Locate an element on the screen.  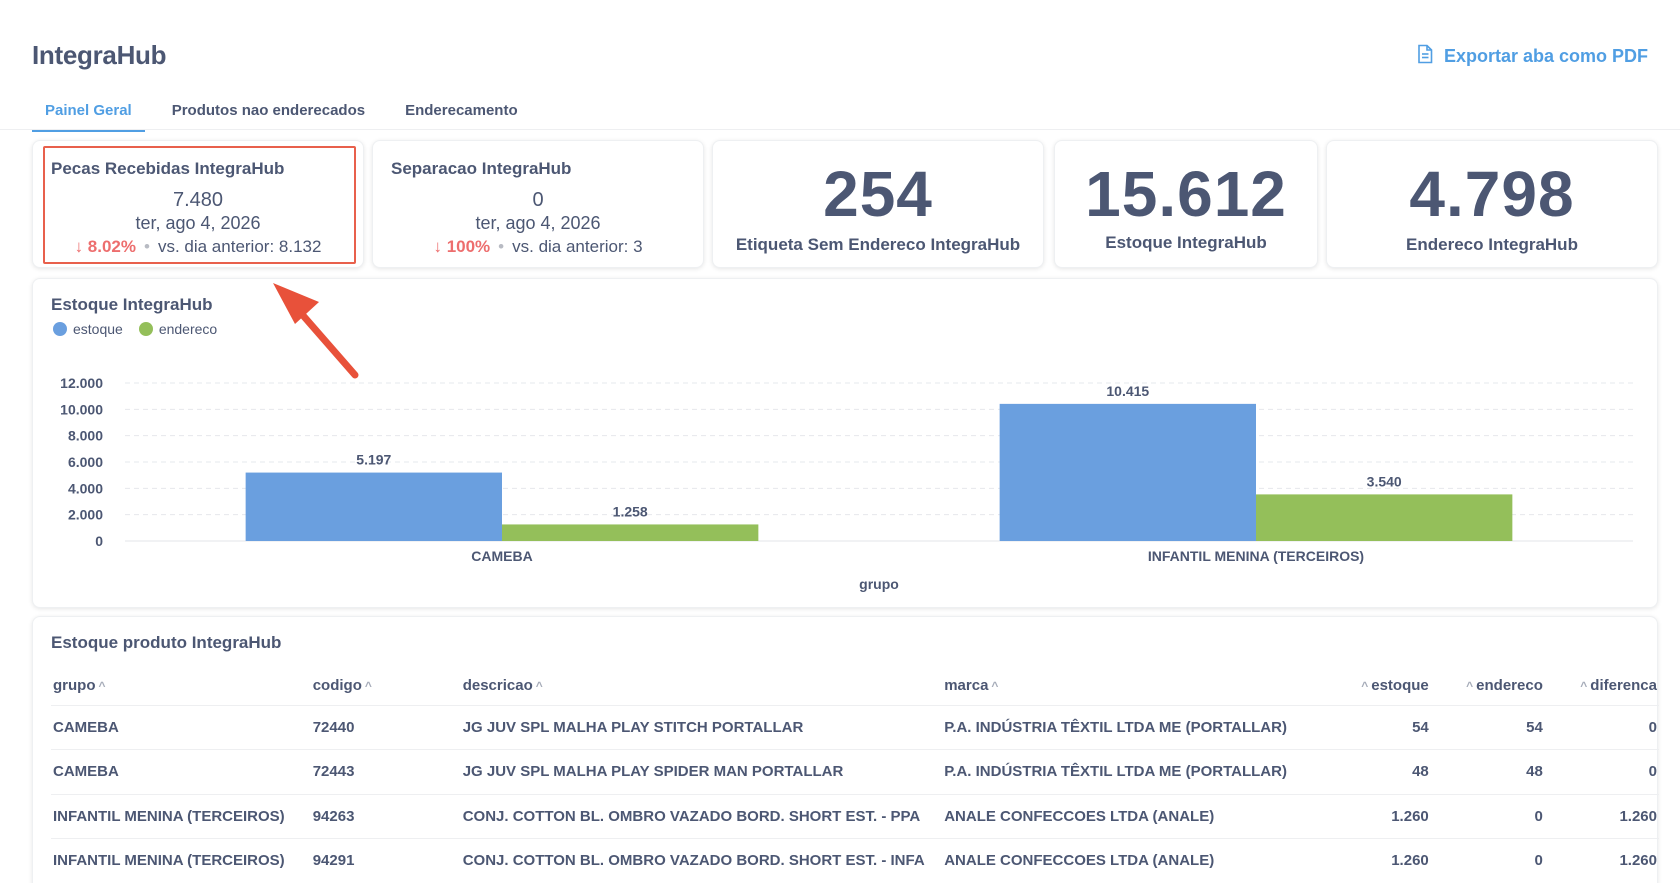
export-pdf-button: Exportar aba como PDF is located at coordinates (1532, 56).